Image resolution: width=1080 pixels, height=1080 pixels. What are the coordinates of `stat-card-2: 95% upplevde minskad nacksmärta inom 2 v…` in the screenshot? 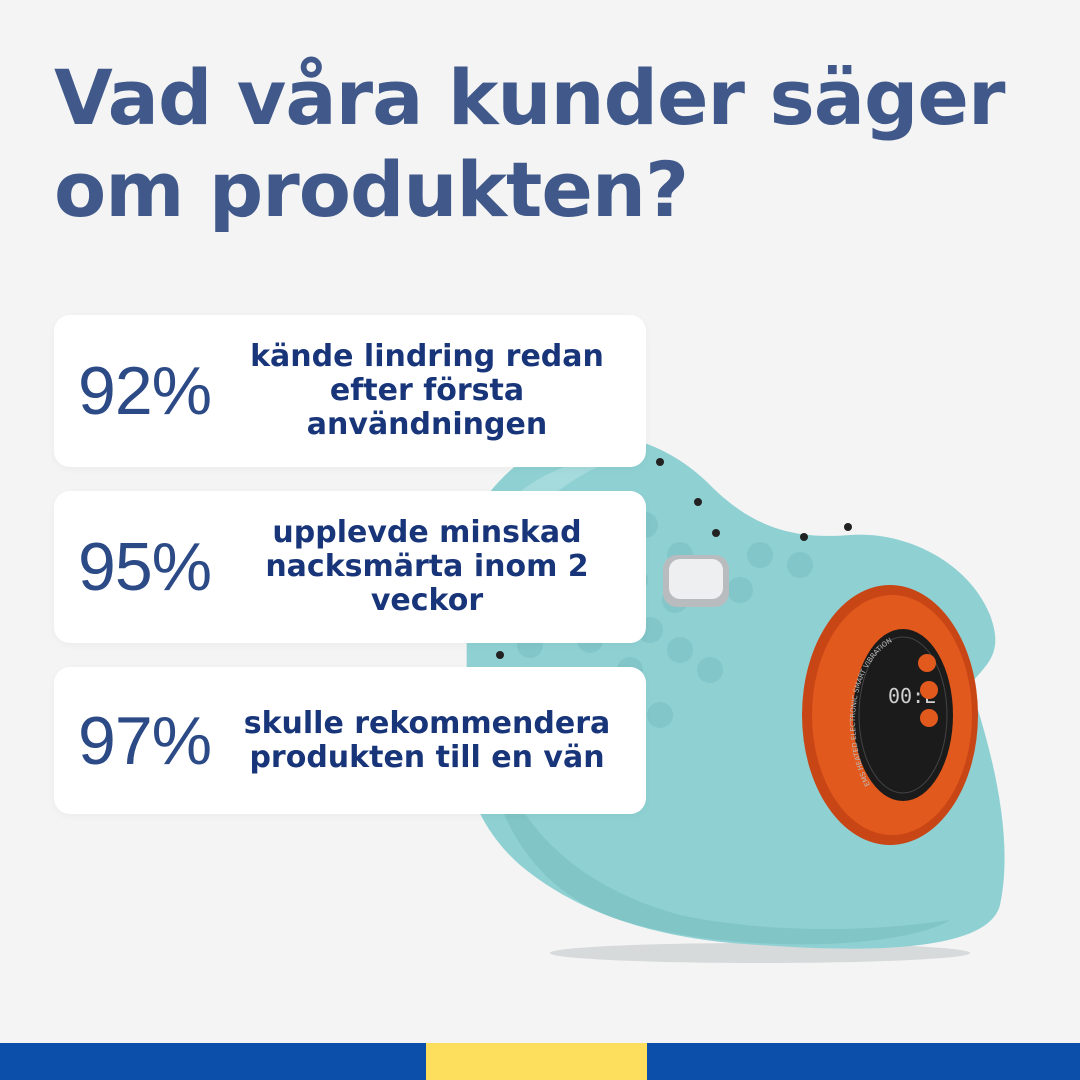 It's located at (350, 567).